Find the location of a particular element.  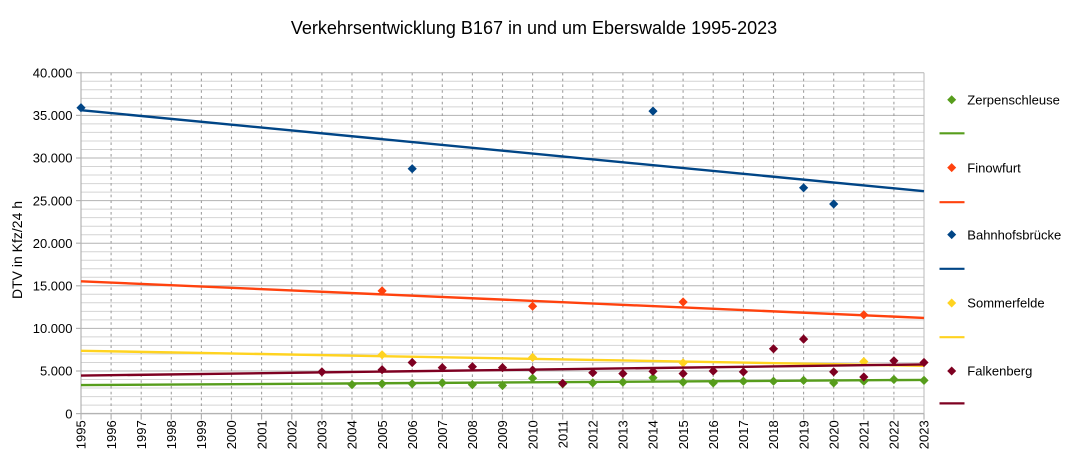

svg-text: 0 is located at coordinates (68, 413).